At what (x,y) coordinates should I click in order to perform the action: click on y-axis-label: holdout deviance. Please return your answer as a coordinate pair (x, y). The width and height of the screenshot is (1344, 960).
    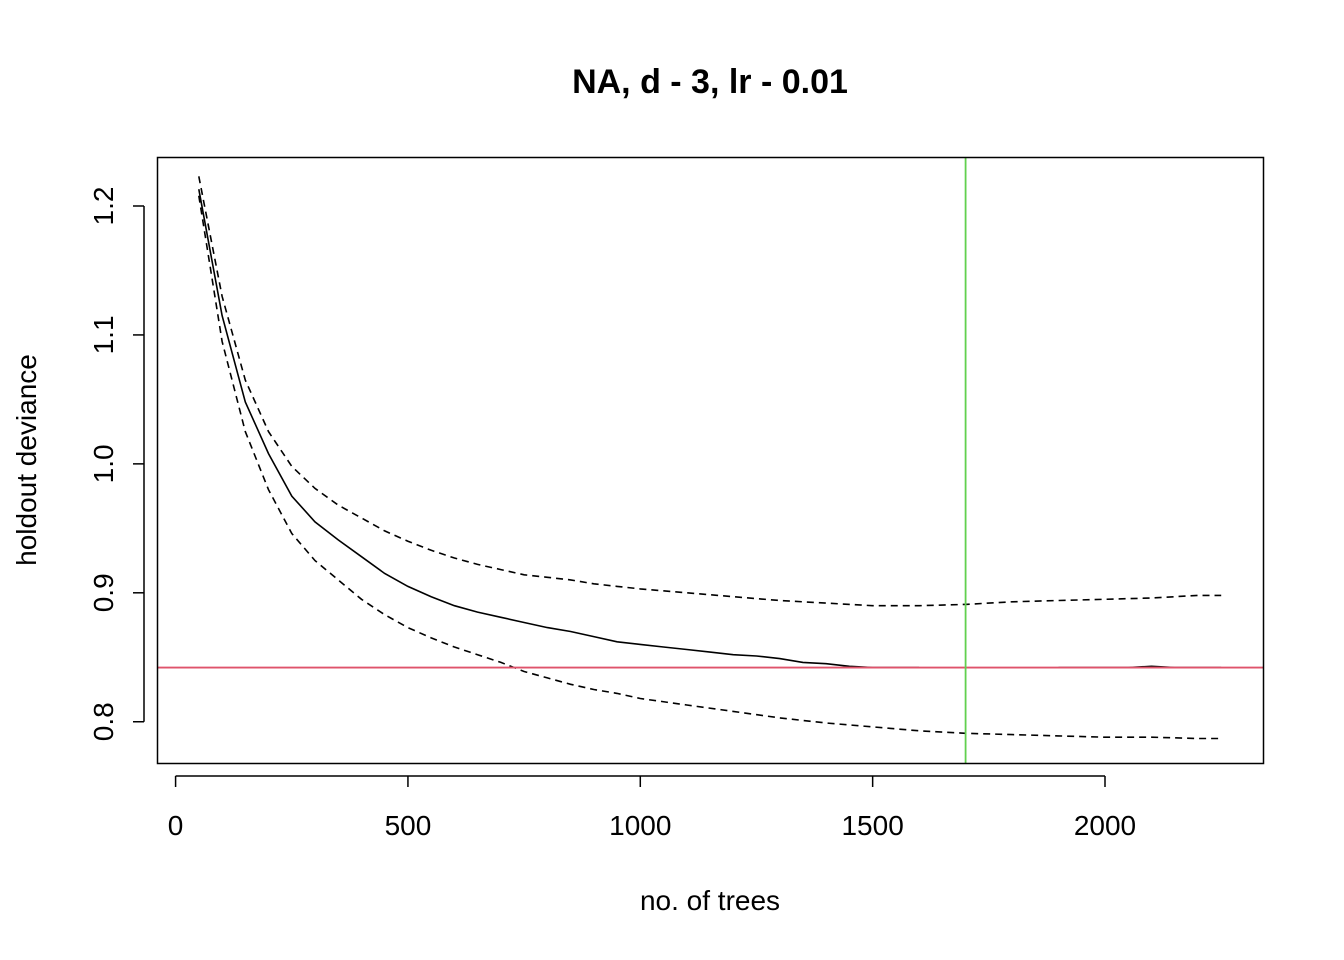
    Looking at the image, I should click on (26, 460).